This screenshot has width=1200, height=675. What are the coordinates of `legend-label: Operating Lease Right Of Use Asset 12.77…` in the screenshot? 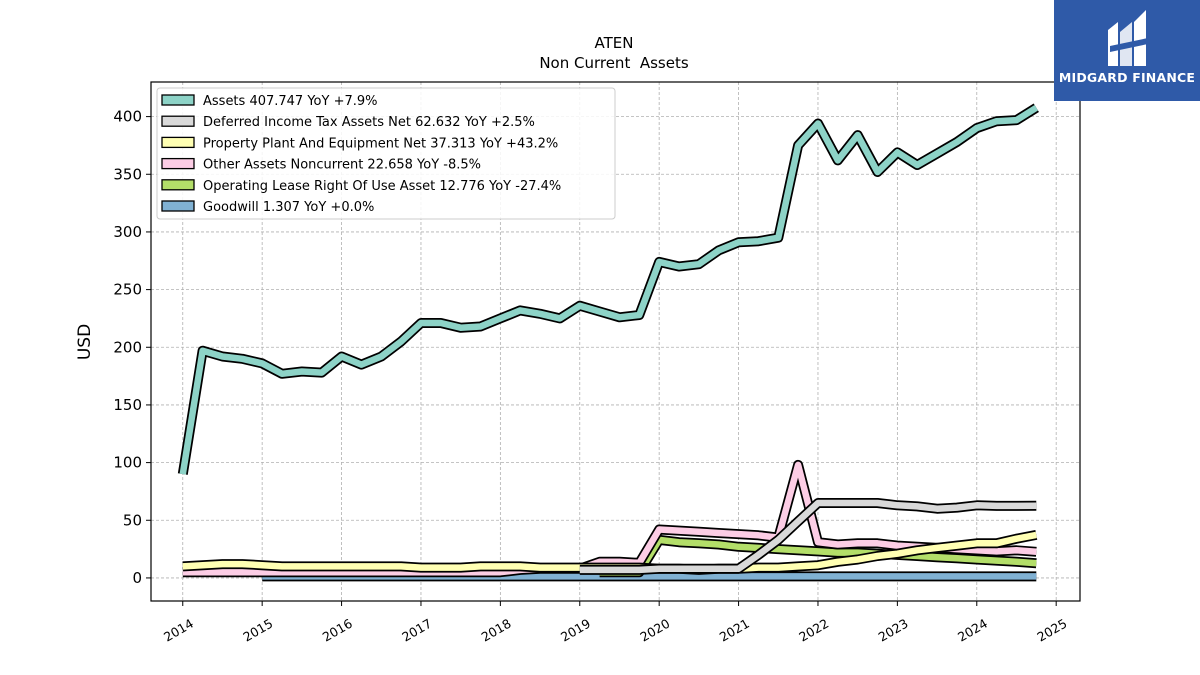 It's located at (382, 186).